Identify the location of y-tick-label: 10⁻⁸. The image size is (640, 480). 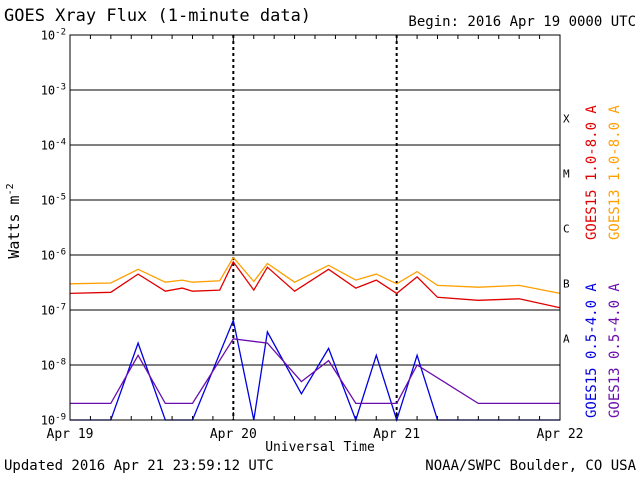
(53, 365).